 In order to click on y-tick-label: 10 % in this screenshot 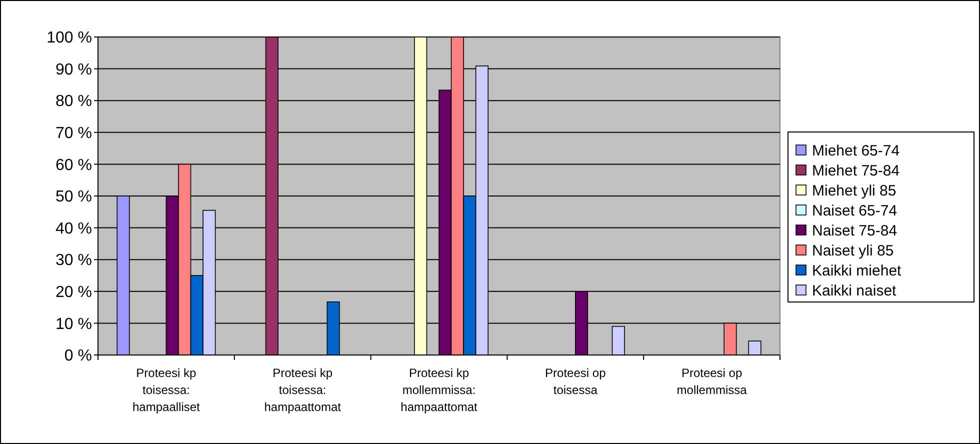, I will do `click(74, 324)`.